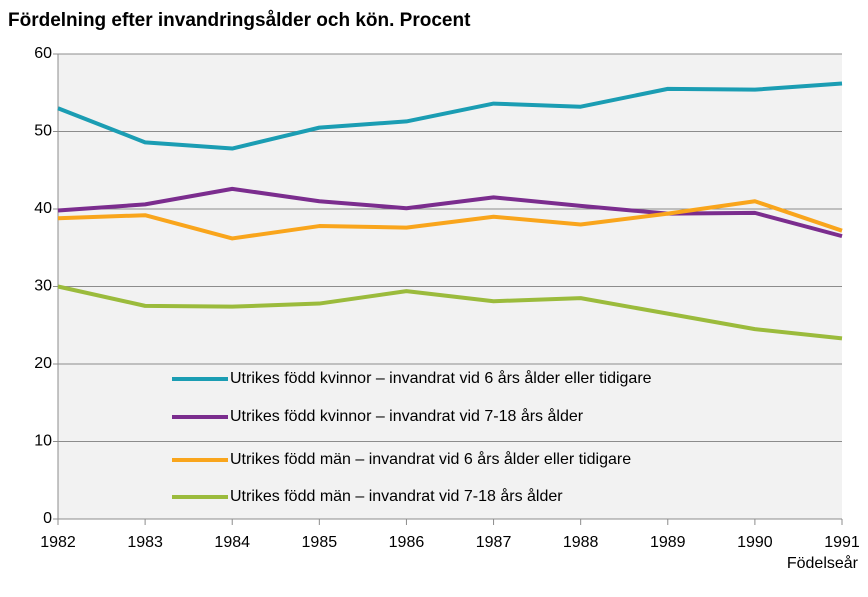 Image resolution: width=868 pixels, height=597 pixels. What do you see at coordinates (407, 542) in the screenshot?
I see `x-tick-label: 1986` at bounding box center [407, 542].